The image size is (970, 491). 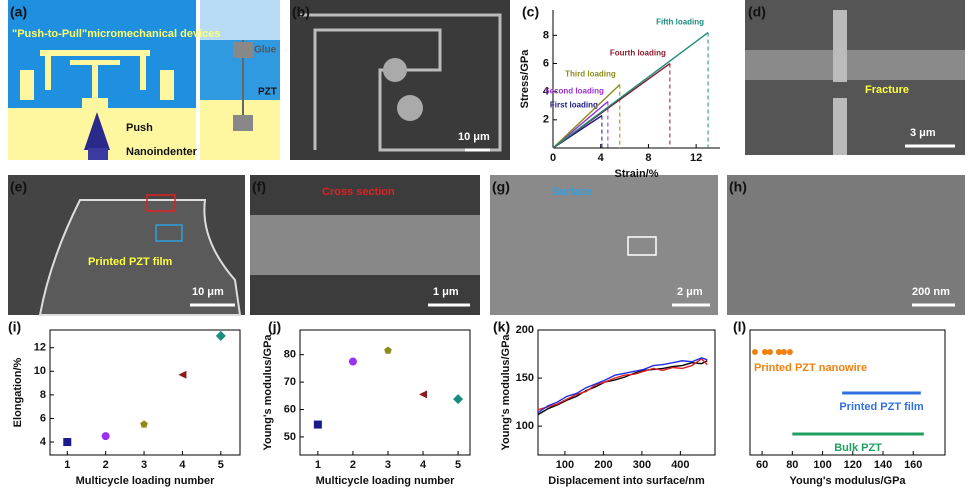 I want to click on film, so click(x=140, y=257).